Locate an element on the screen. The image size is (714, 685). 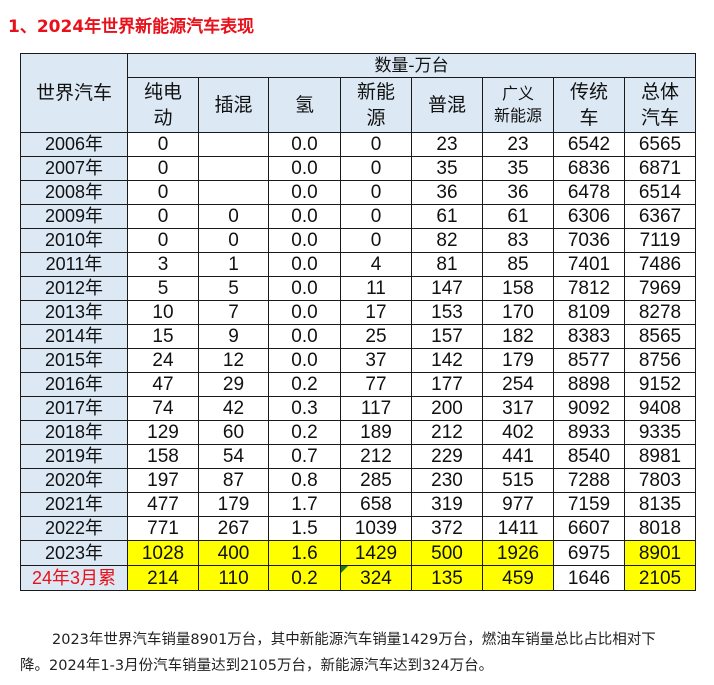
table-row: 2018年 129 60 0.2 189 212 402 8933 9335 is located at coordinates (358, 432).